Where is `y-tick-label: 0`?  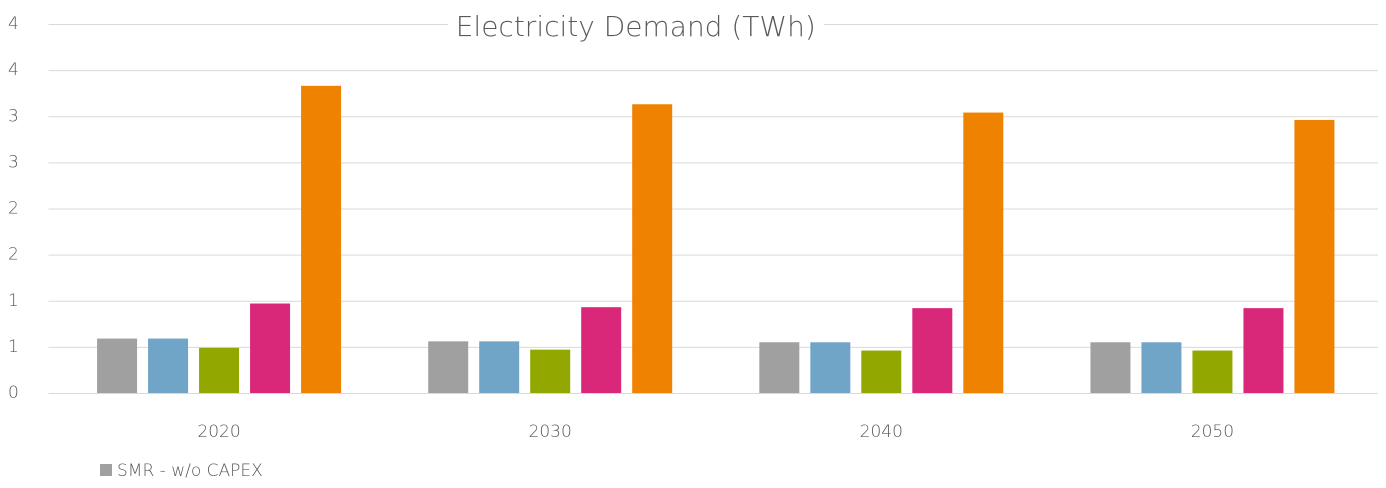 y-tick-label: 0 is located at coordinates (13, 393).